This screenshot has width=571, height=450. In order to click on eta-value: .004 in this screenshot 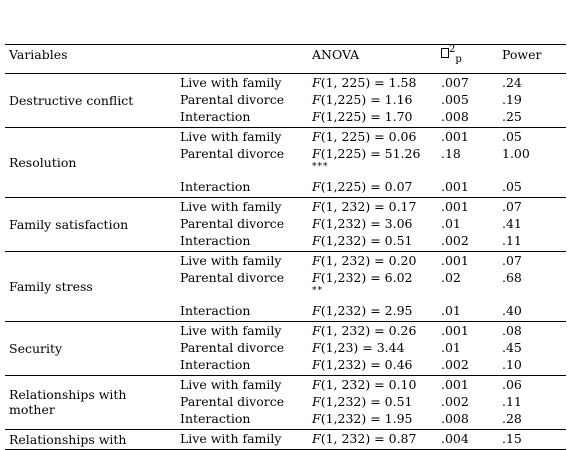, I will do `click(455, 438)`.